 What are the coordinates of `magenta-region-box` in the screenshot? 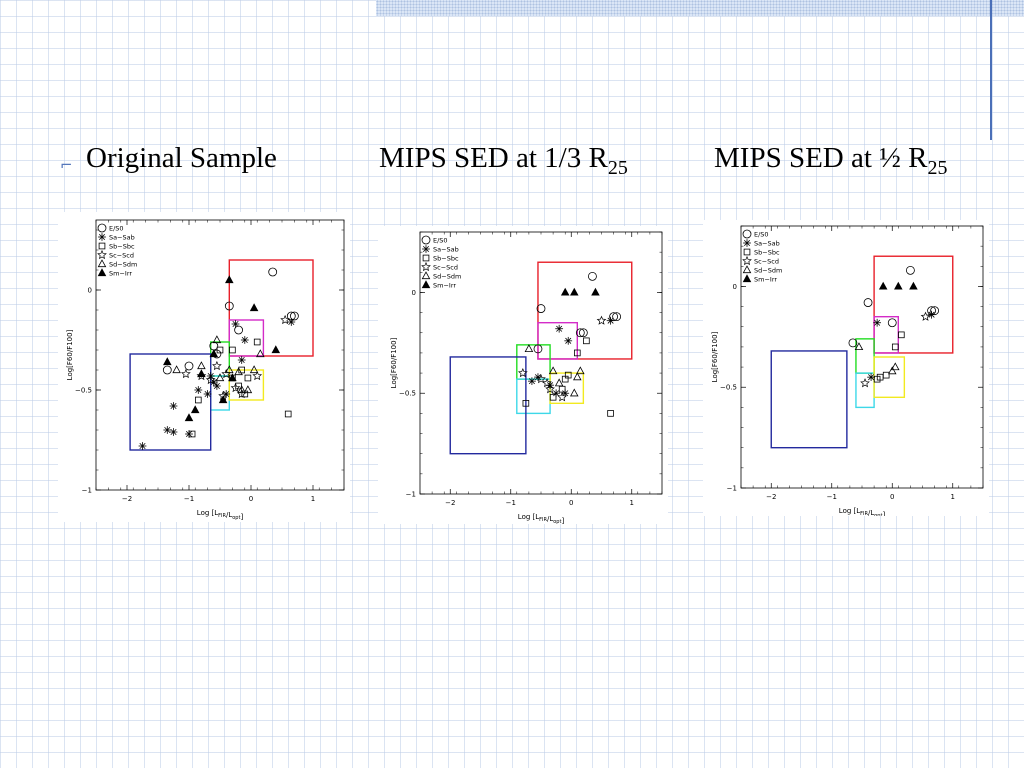 It's located at (558, 340).